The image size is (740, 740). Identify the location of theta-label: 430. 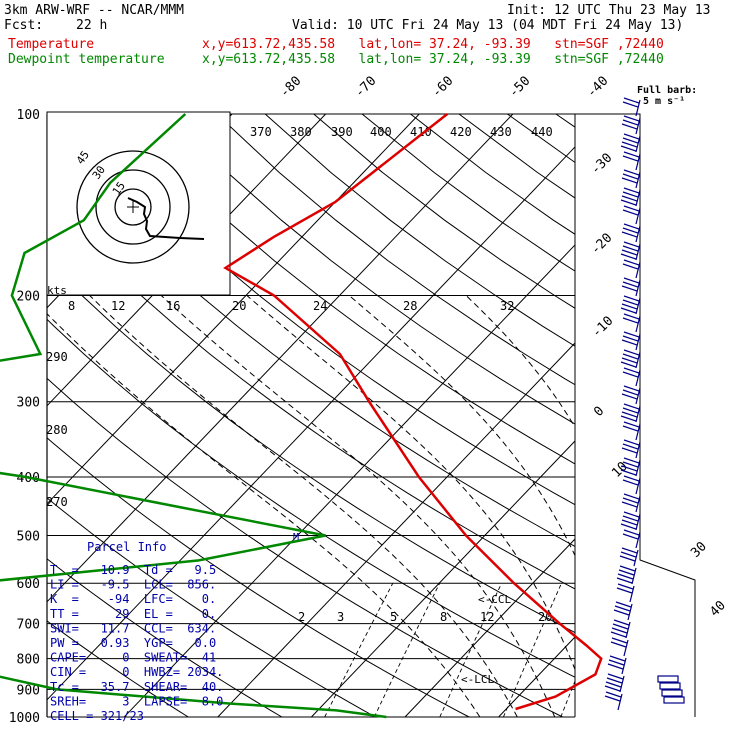
(501, 132).